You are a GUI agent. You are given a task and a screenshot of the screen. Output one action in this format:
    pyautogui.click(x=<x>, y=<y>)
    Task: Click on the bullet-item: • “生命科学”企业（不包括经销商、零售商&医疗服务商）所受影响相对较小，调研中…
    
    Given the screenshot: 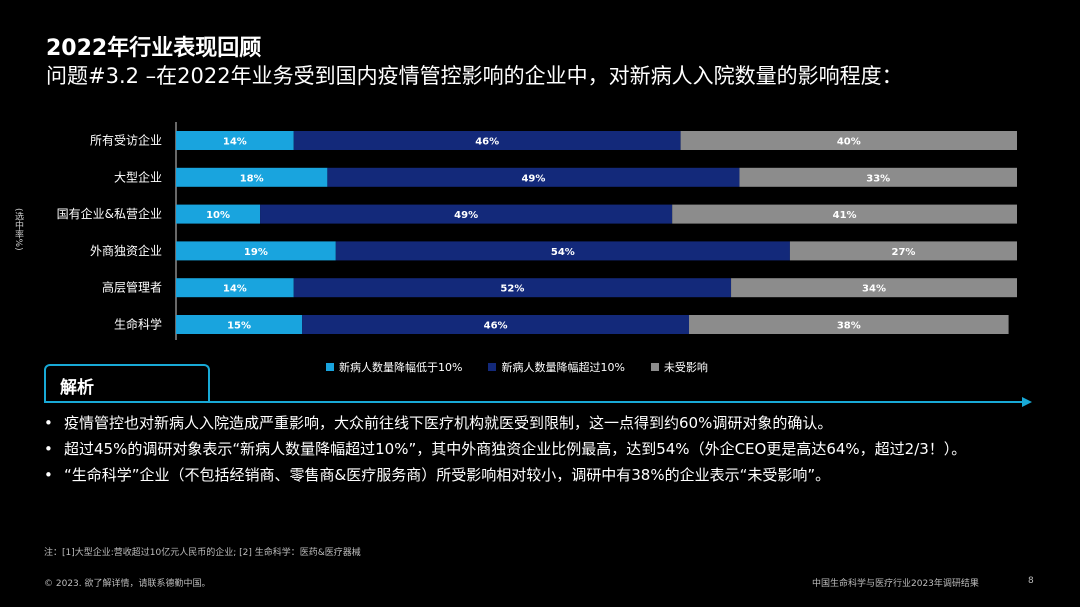 What is the action you would take?
    pyautogui.click(x=541, y=475)
    